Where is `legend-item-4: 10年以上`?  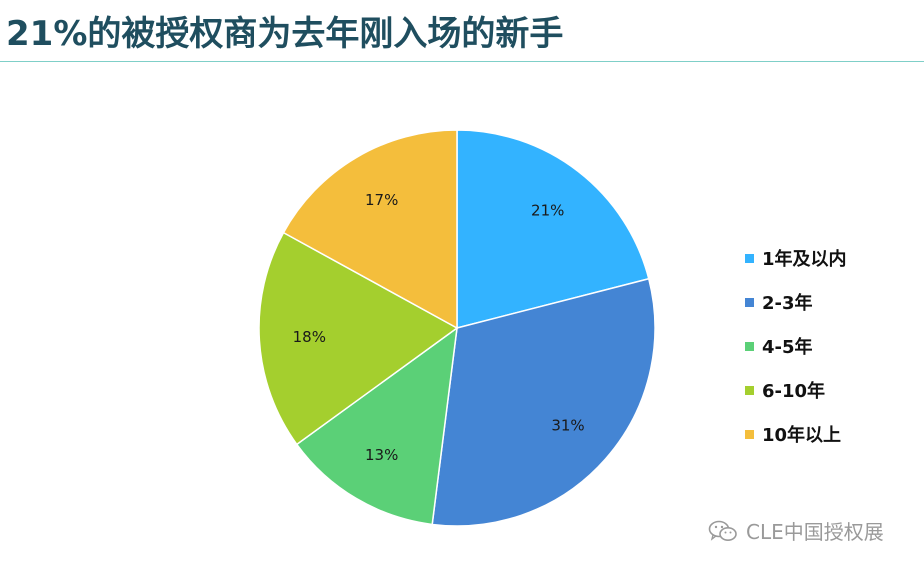
legend-item-4: 10年以上 is located at coordinates (796, 434).